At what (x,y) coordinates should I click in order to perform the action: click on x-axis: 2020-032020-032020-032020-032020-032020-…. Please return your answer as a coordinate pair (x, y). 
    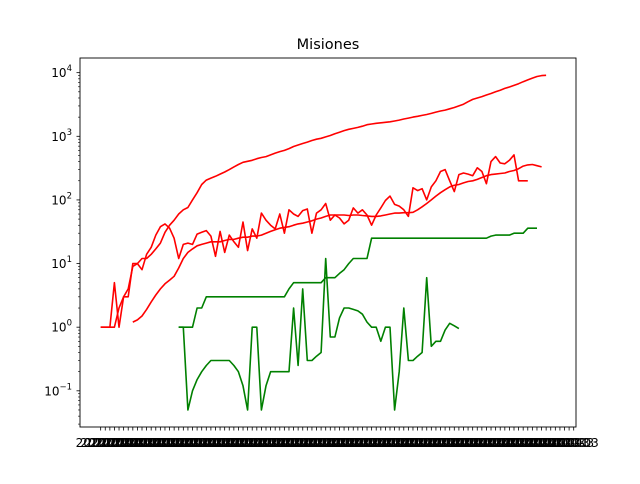
    Looking at the image, I should click on (337, 438).